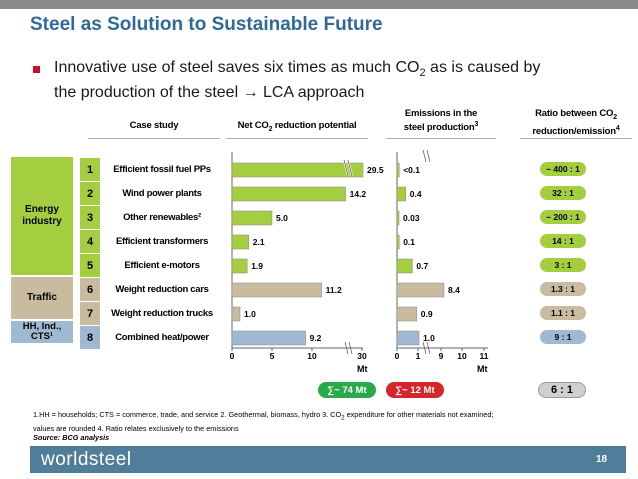 This screenshot has height=479, width=638. Describe the element at coordinates (416, 194) in the screenshot. I see `emis-bar-label: 0.4` at that location.